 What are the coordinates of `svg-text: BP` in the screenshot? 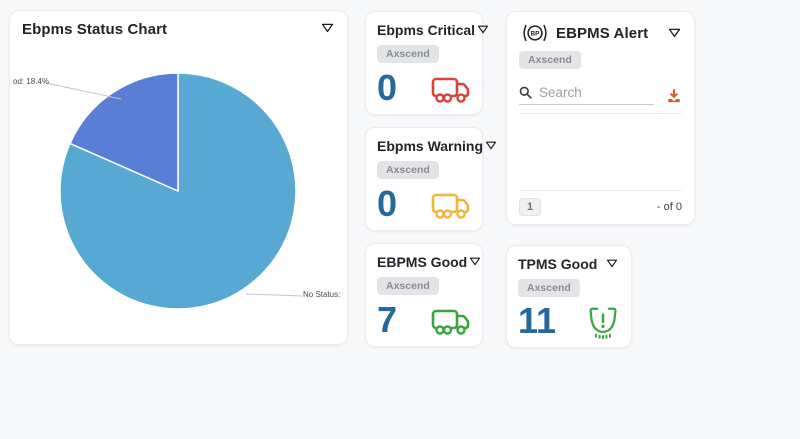 It's located at (536, 33).